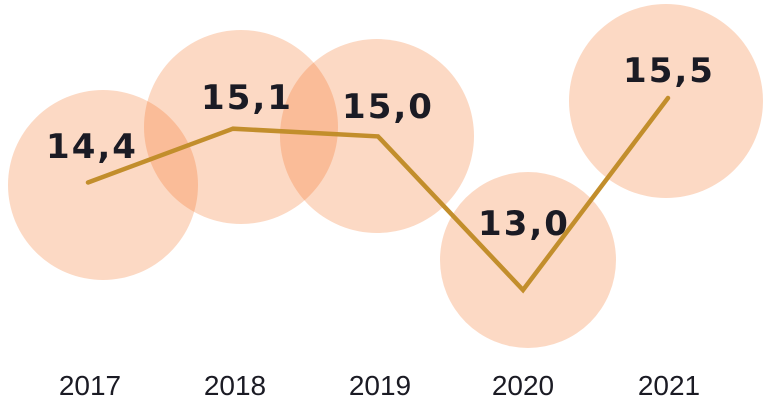 The width and height of the screenshot is (766, 406). I want to click on value-label-2019: 15,0, so click(388, 107).